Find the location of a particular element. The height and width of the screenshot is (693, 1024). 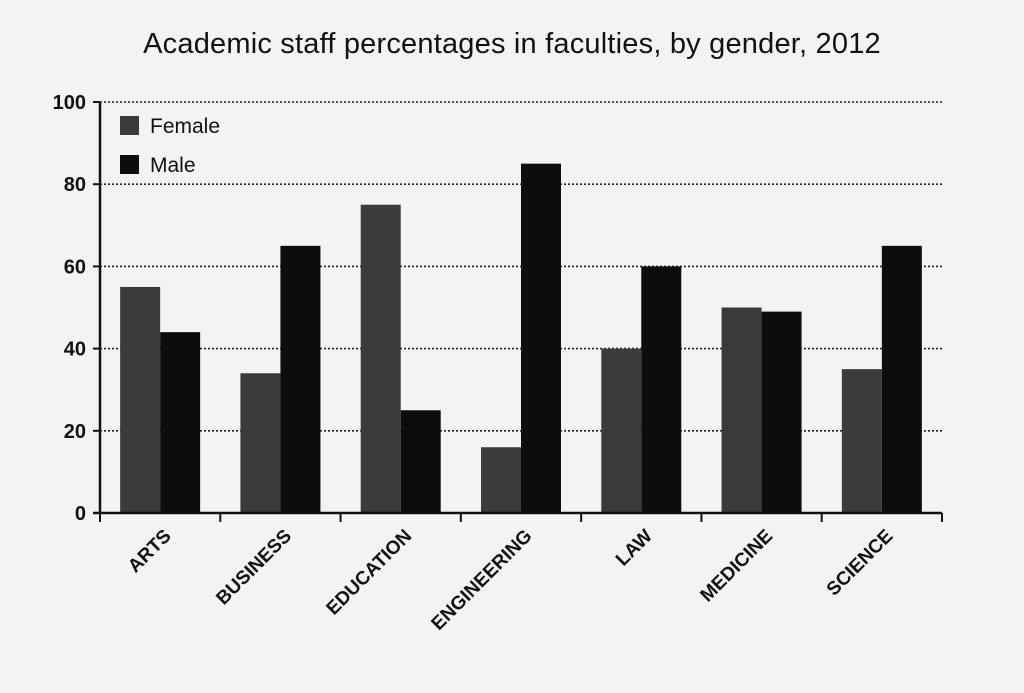

y-tick-label: 20 is located at coordinates (75, 432).